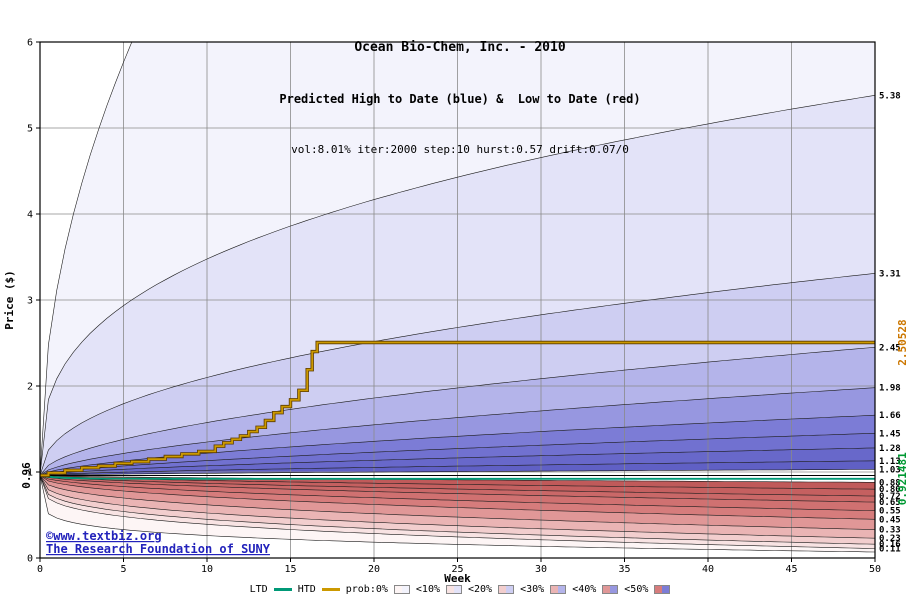 The image size is (920, 600). Describe the element at coordinates (330, 589) in the screenshot. I see `legend-htd-swatch` at that location.